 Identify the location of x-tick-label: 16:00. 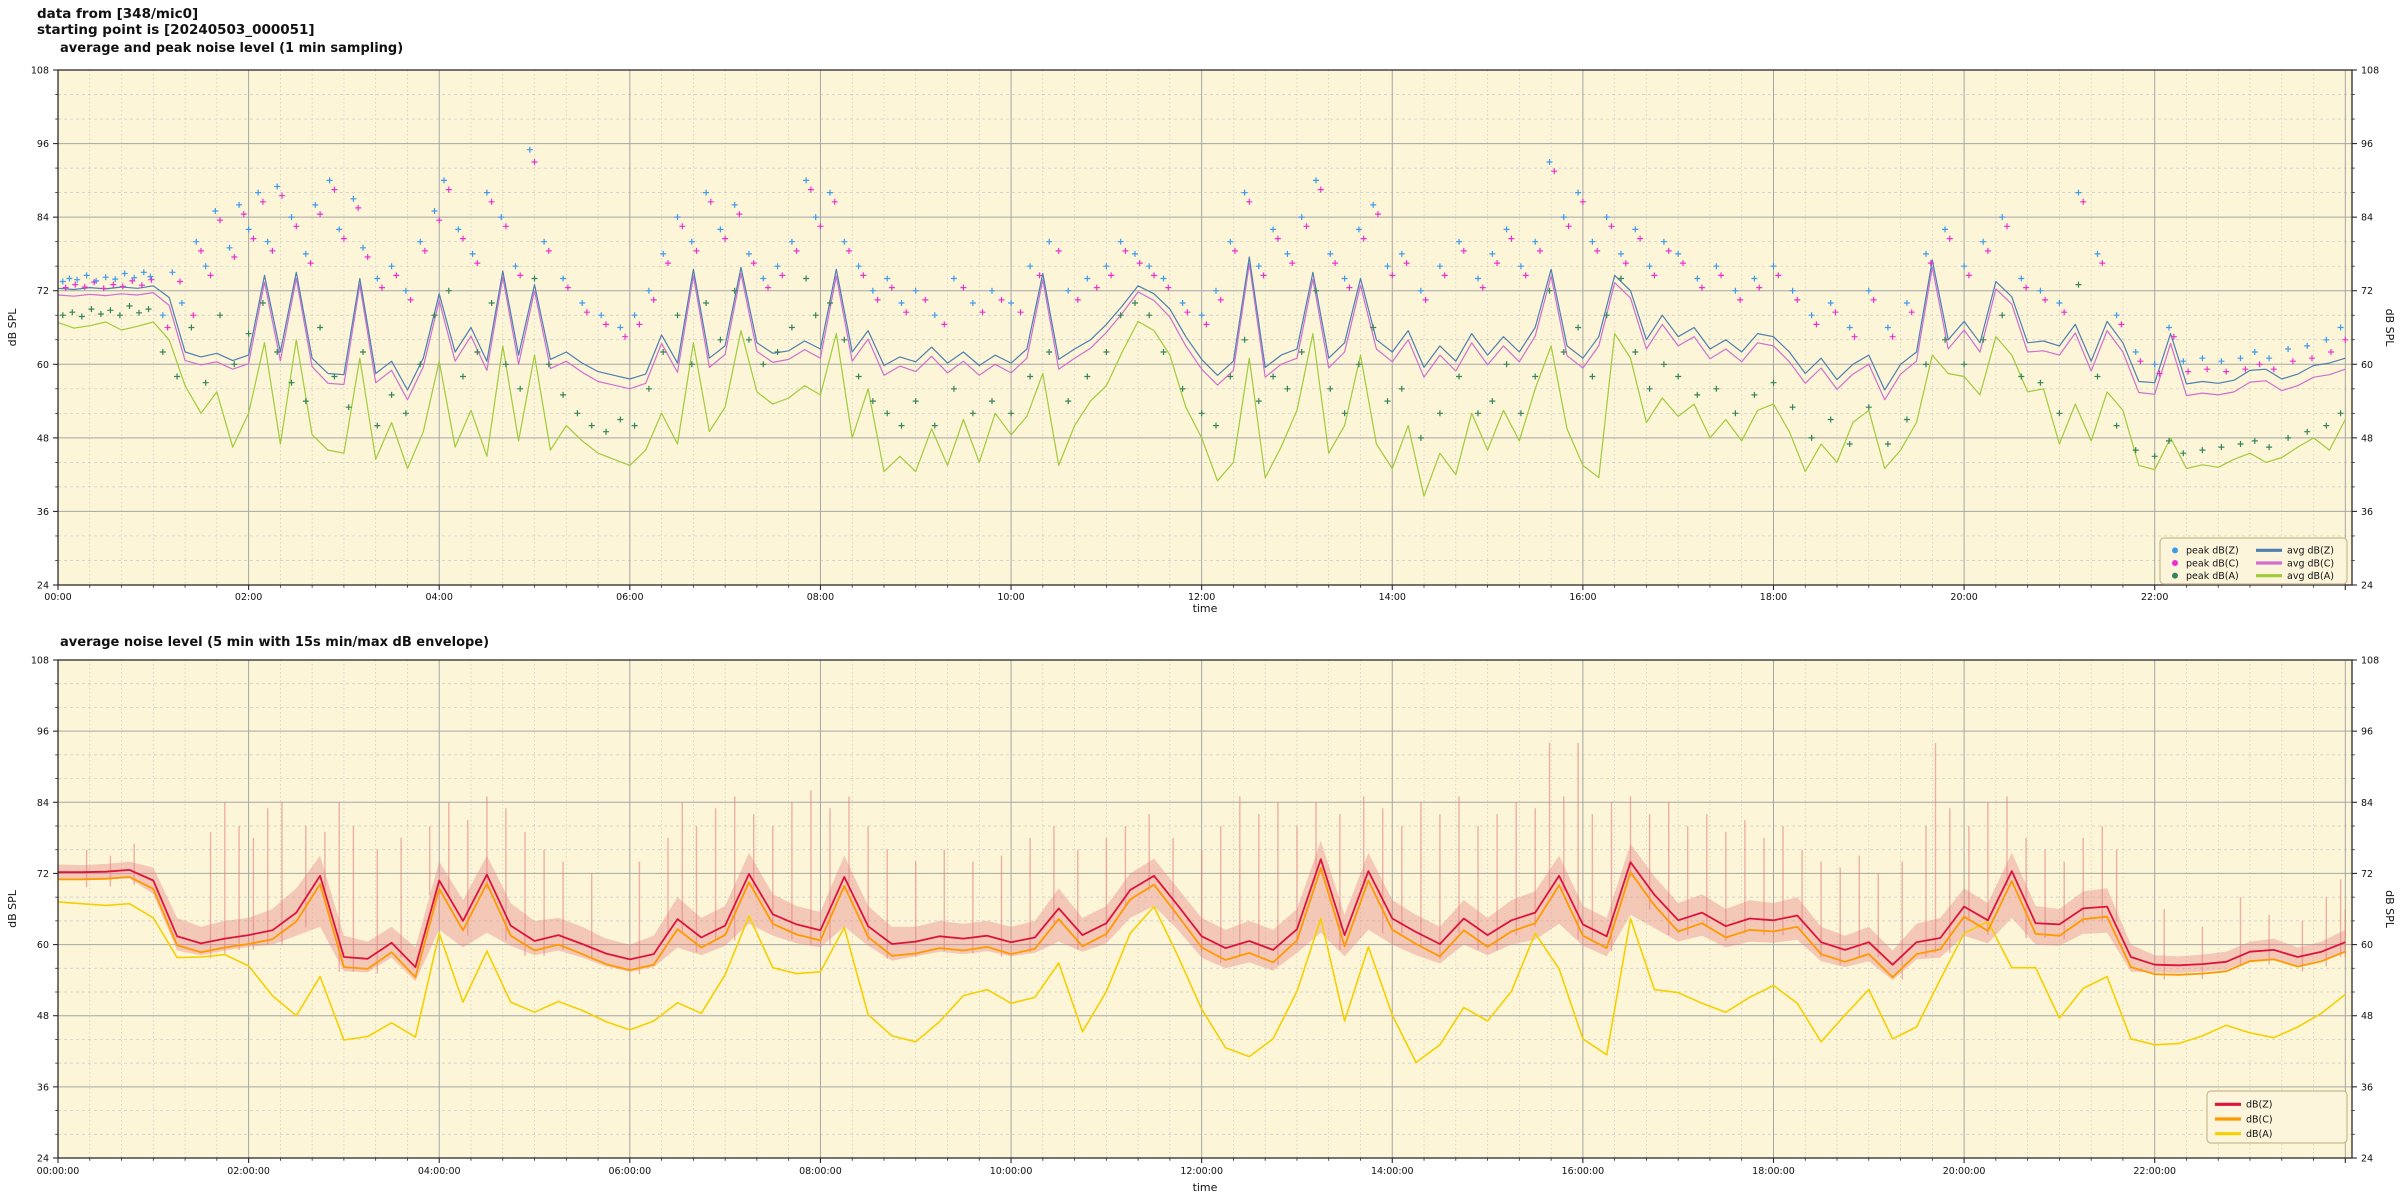
(1582, 597).